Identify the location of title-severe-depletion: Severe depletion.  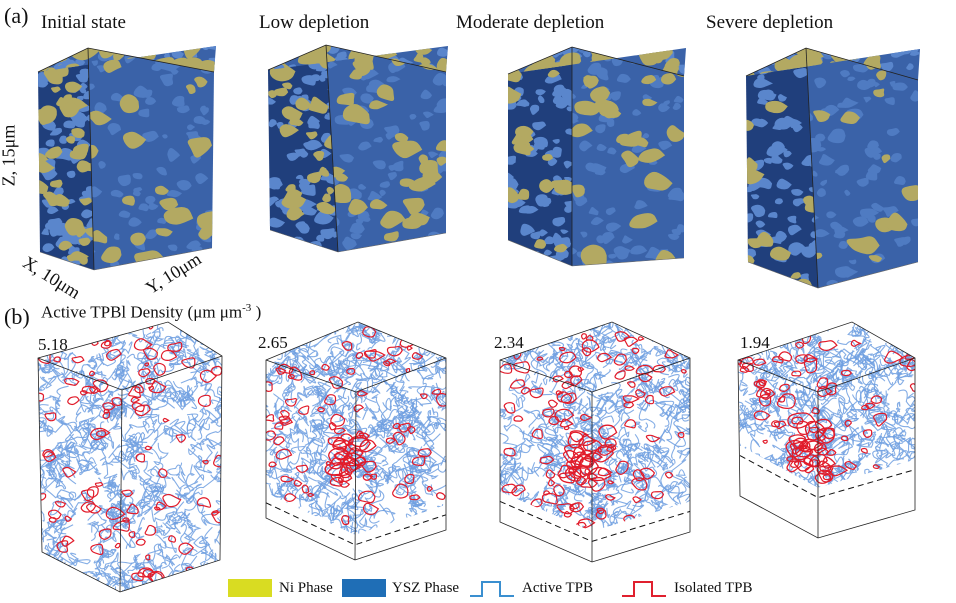
(770, 22).